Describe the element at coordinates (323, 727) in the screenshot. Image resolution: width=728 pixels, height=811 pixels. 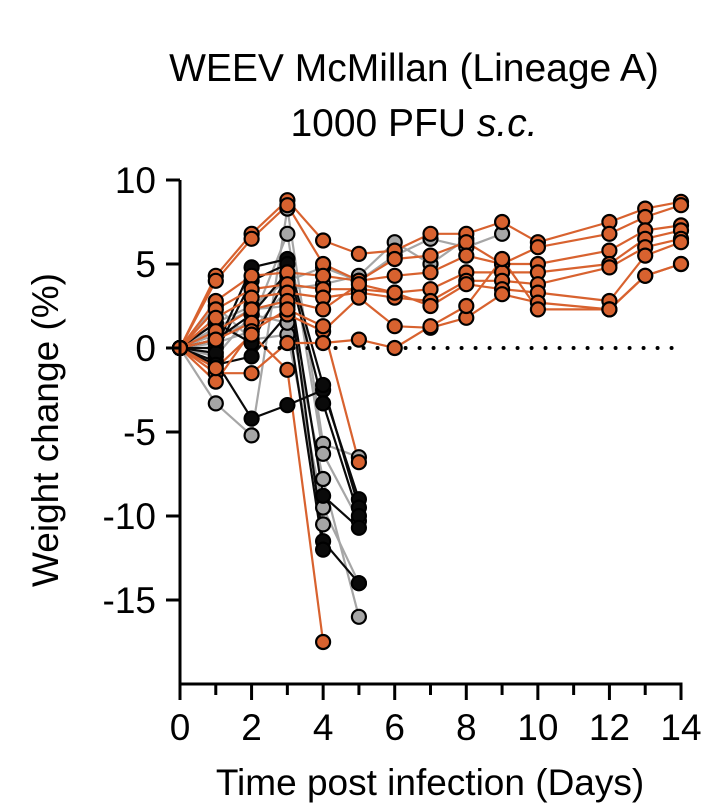
I see `x-tick-label-2: 4` at that location.